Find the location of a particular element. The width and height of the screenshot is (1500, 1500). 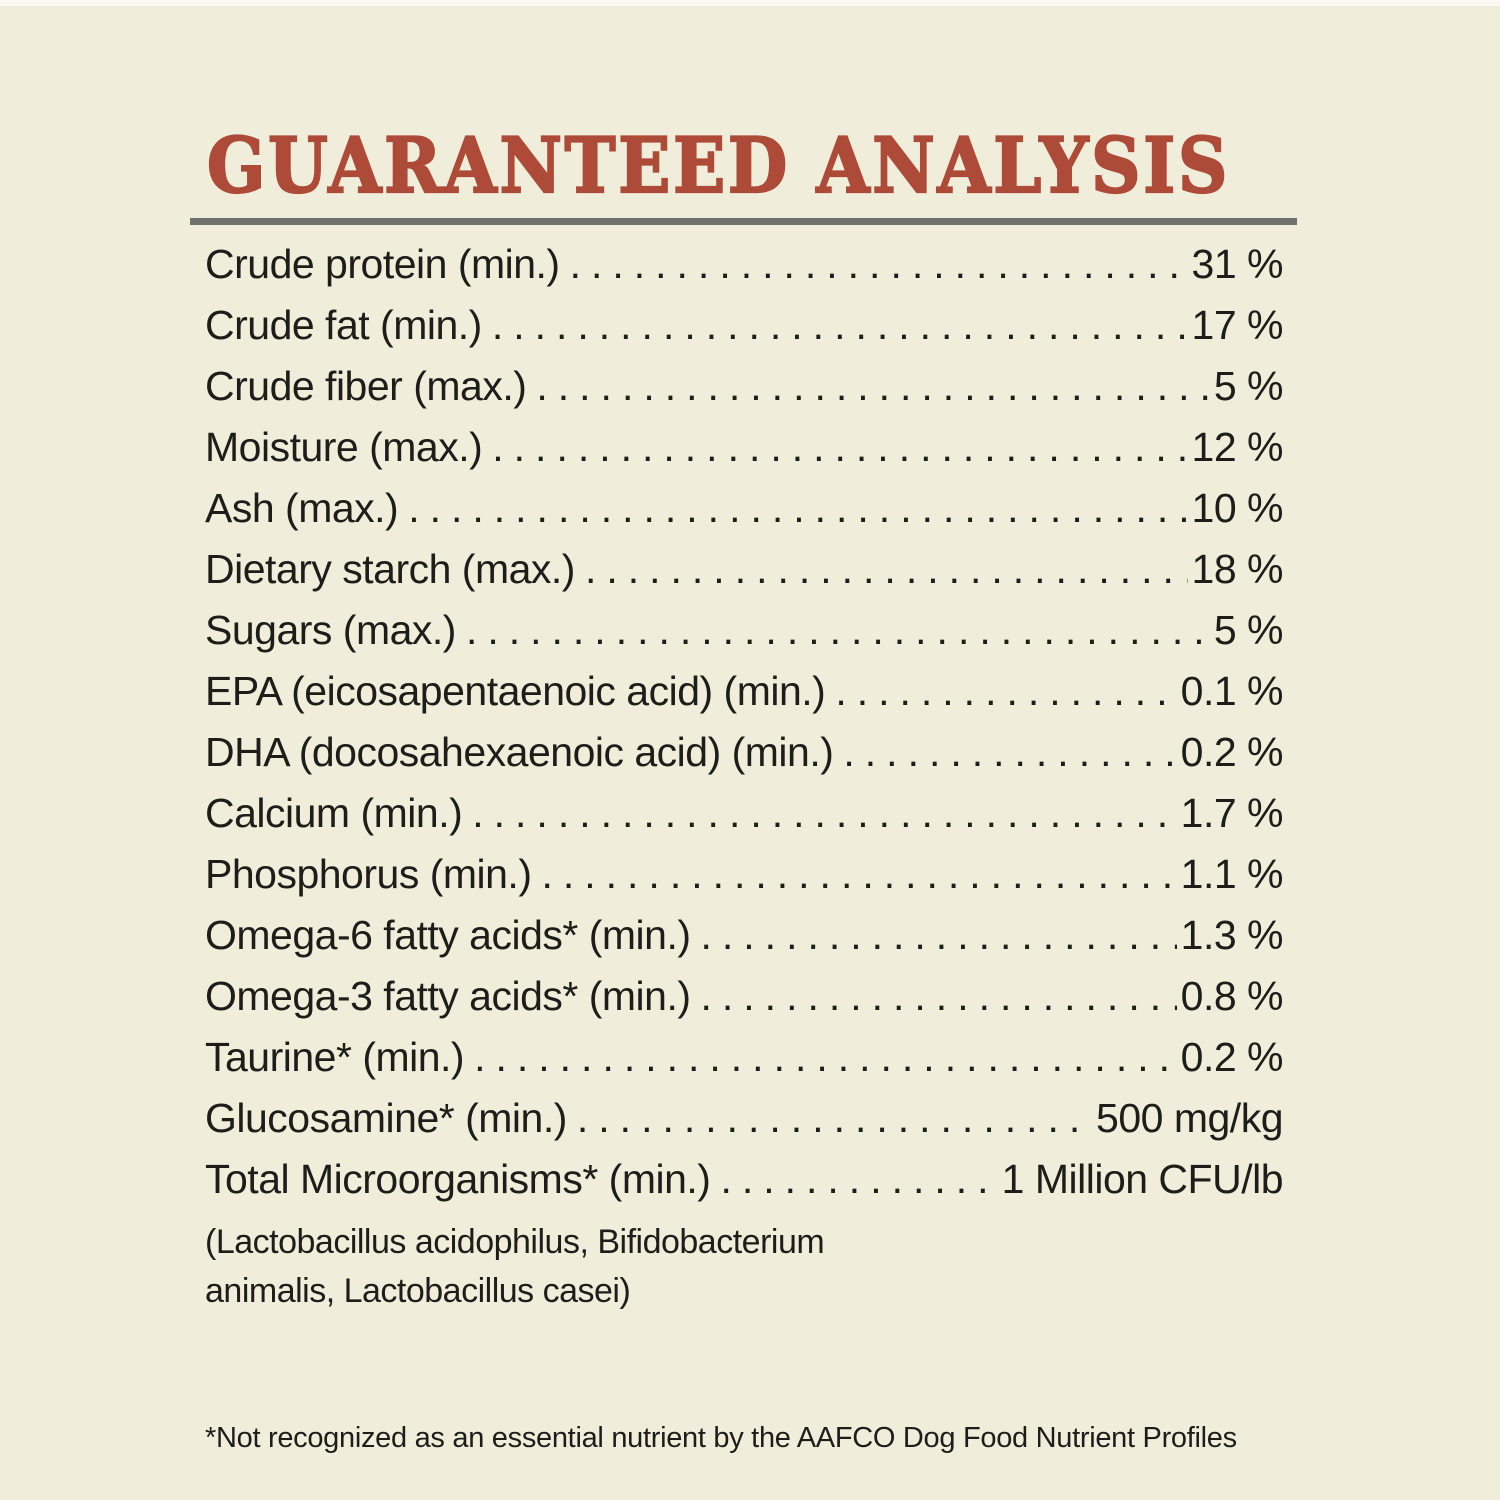

nutrient-value: 1 Million CFU/lb is located at coordinates (1142, 1179).